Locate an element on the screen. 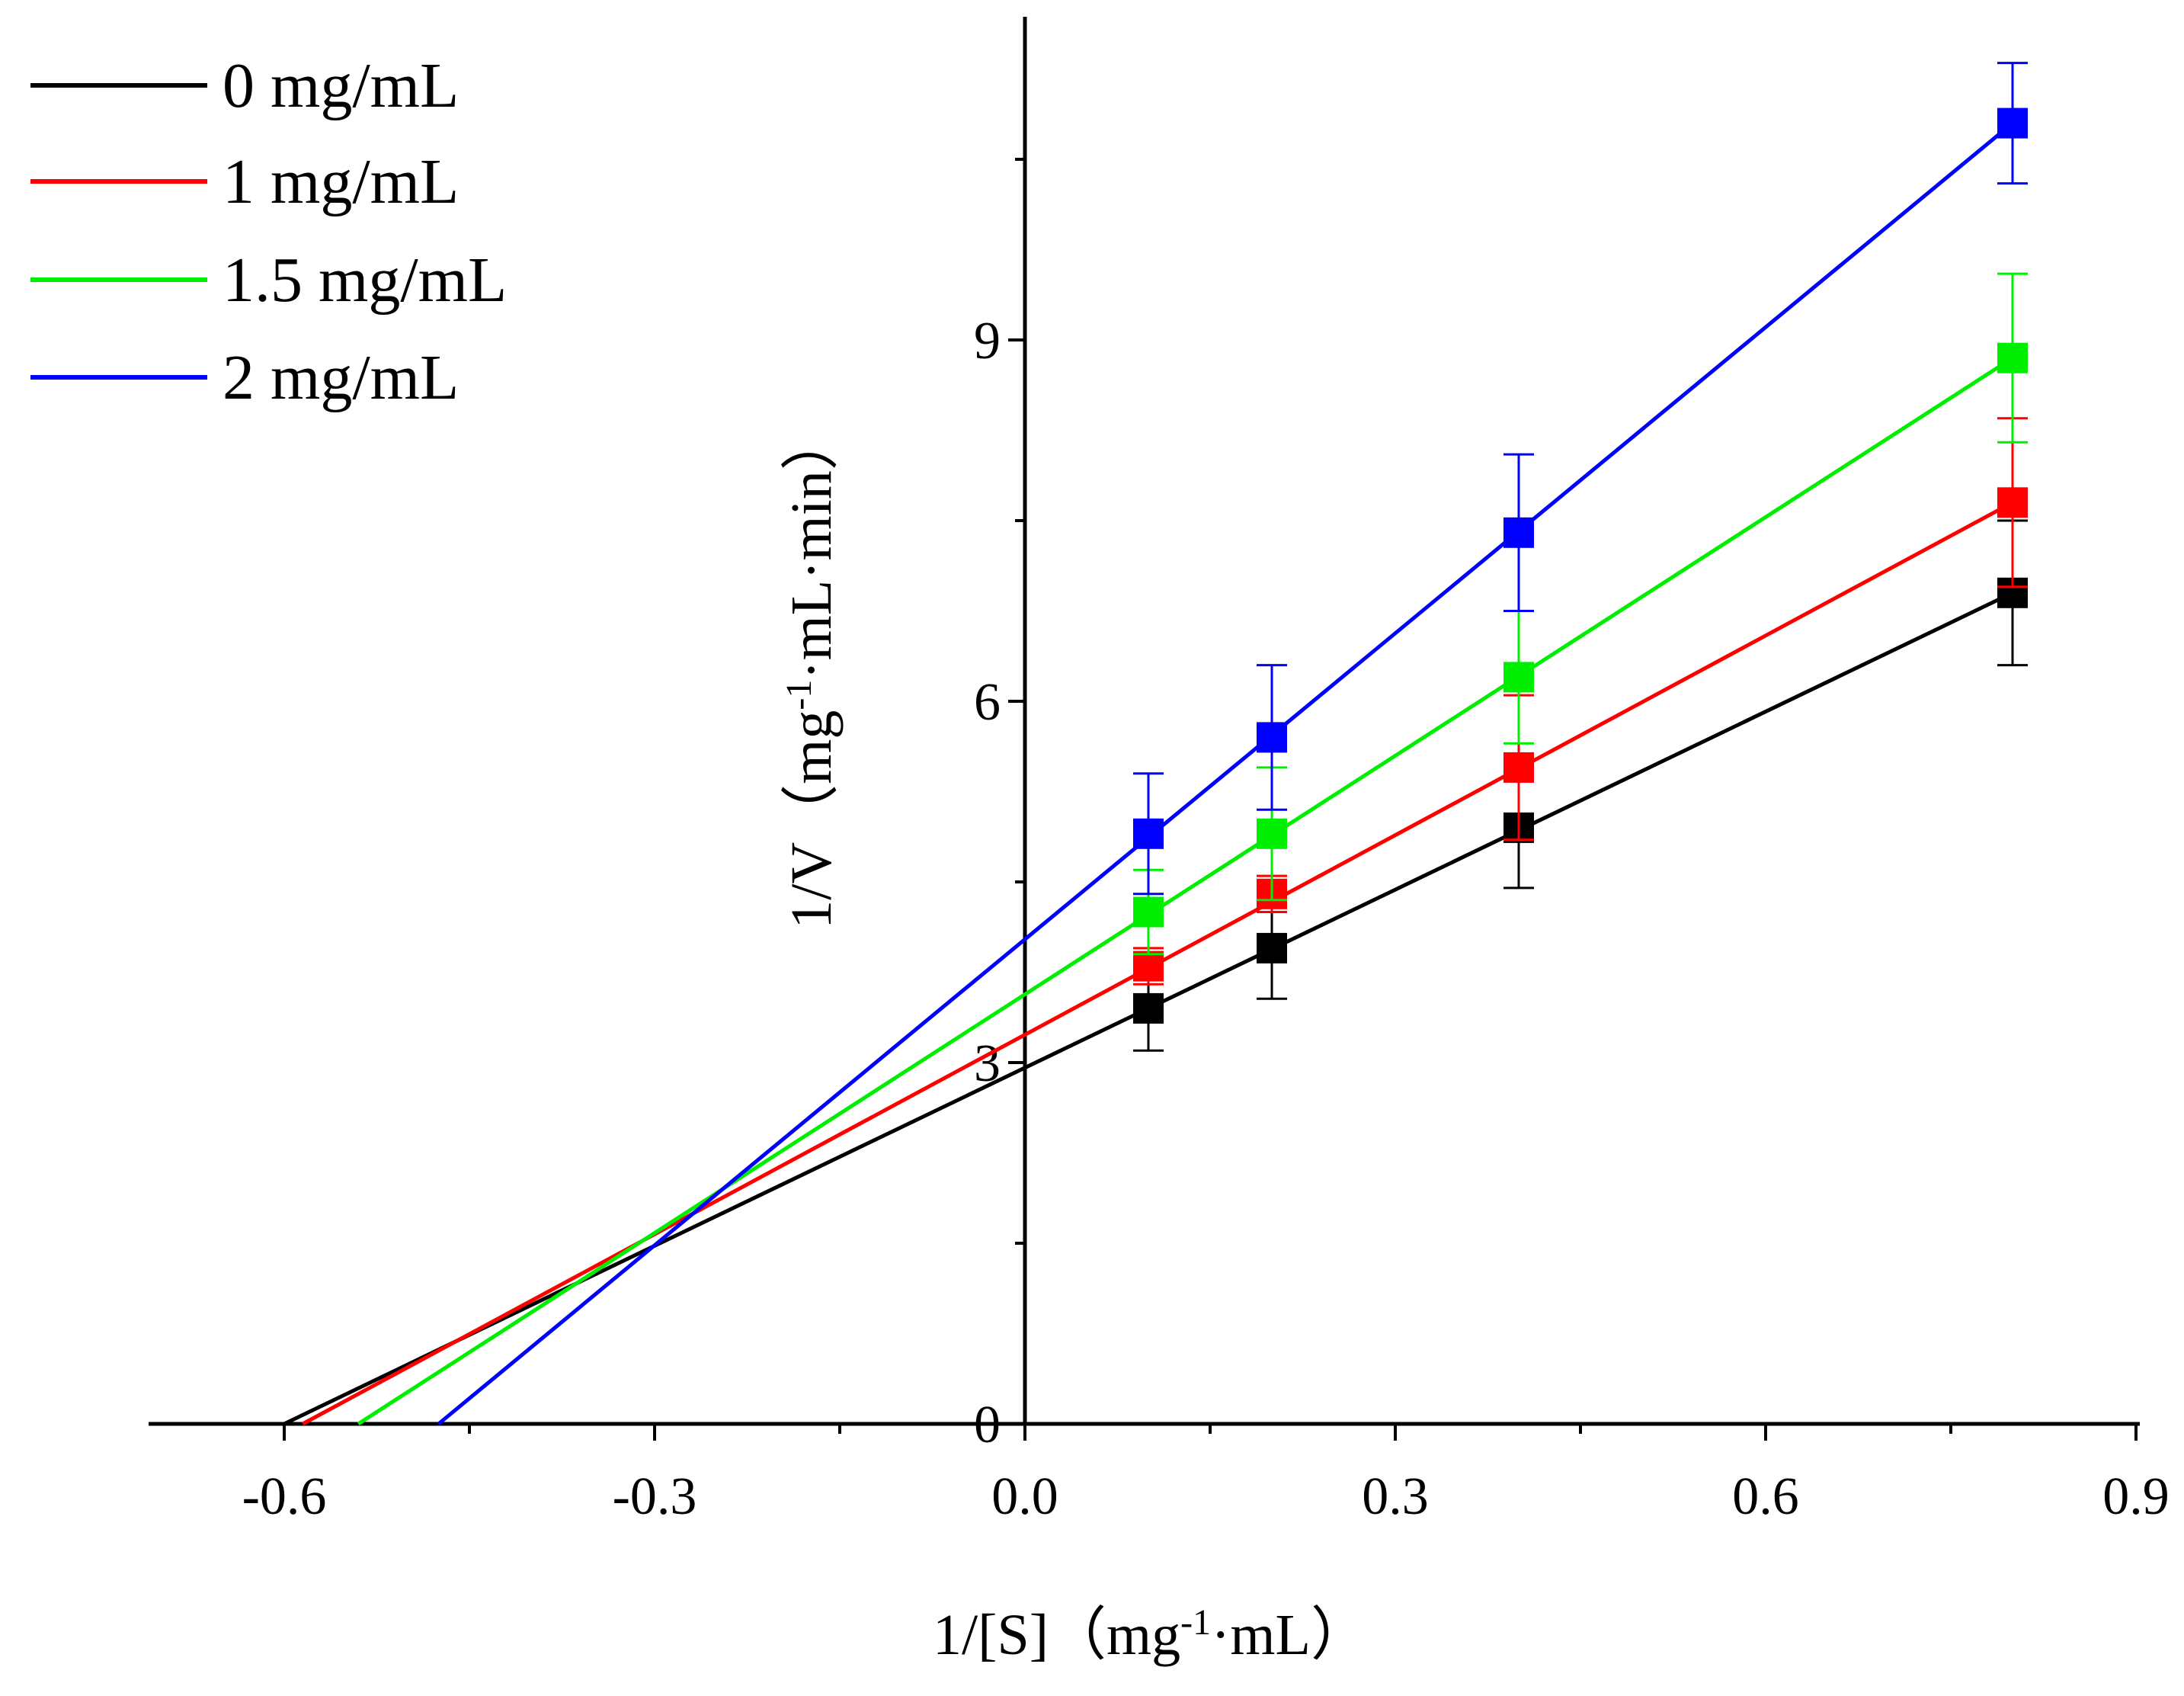  x-tick-label: -0.3 is located at coordinates (655, 1496).